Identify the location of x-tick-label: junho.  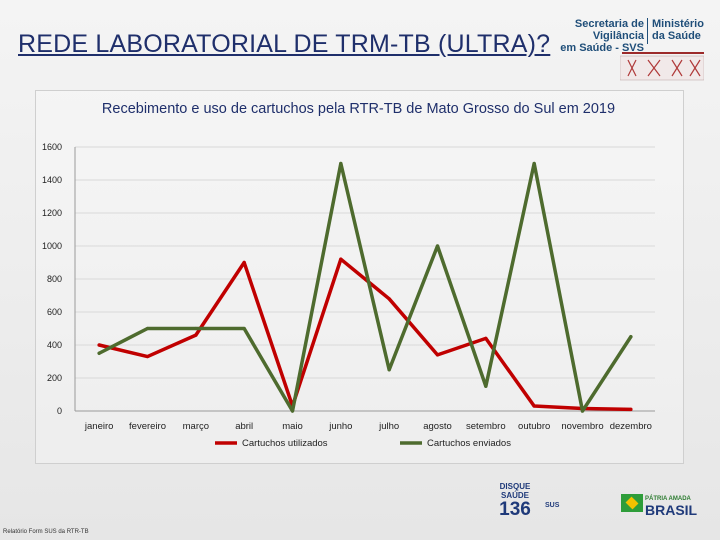
(340, 426).